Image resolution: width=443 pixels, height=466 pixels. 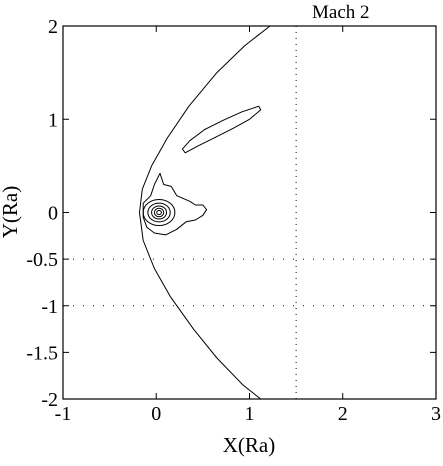 I want to click on y-tick-label: 1, so click(x=53, y=120).